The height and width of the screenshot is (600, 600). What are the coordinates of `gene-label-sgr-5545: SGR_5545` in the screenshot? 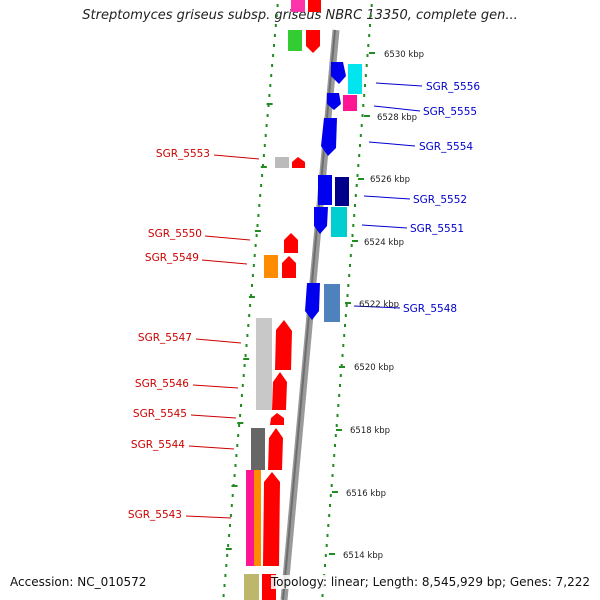 It's located at (160, 414).